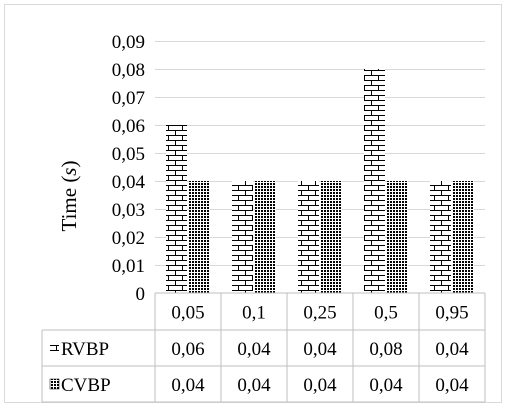 The height and width of the screenshot is (408, 507). I want to click on y-tick-label: 0, so click(141, 294).